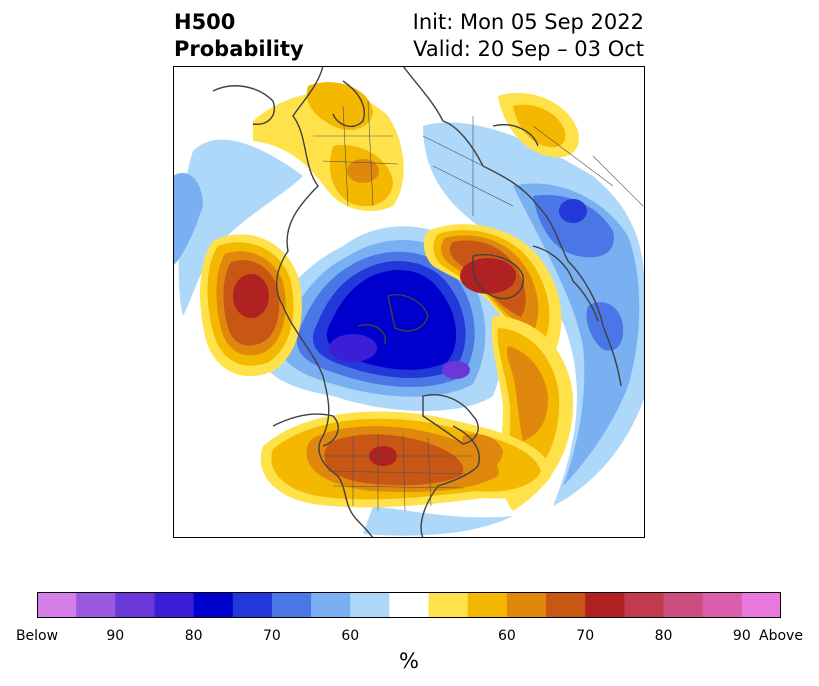 The width and height of the screenshot is (819, 686). I want to click on chart-title: H500 Probability, so click(239, 36).